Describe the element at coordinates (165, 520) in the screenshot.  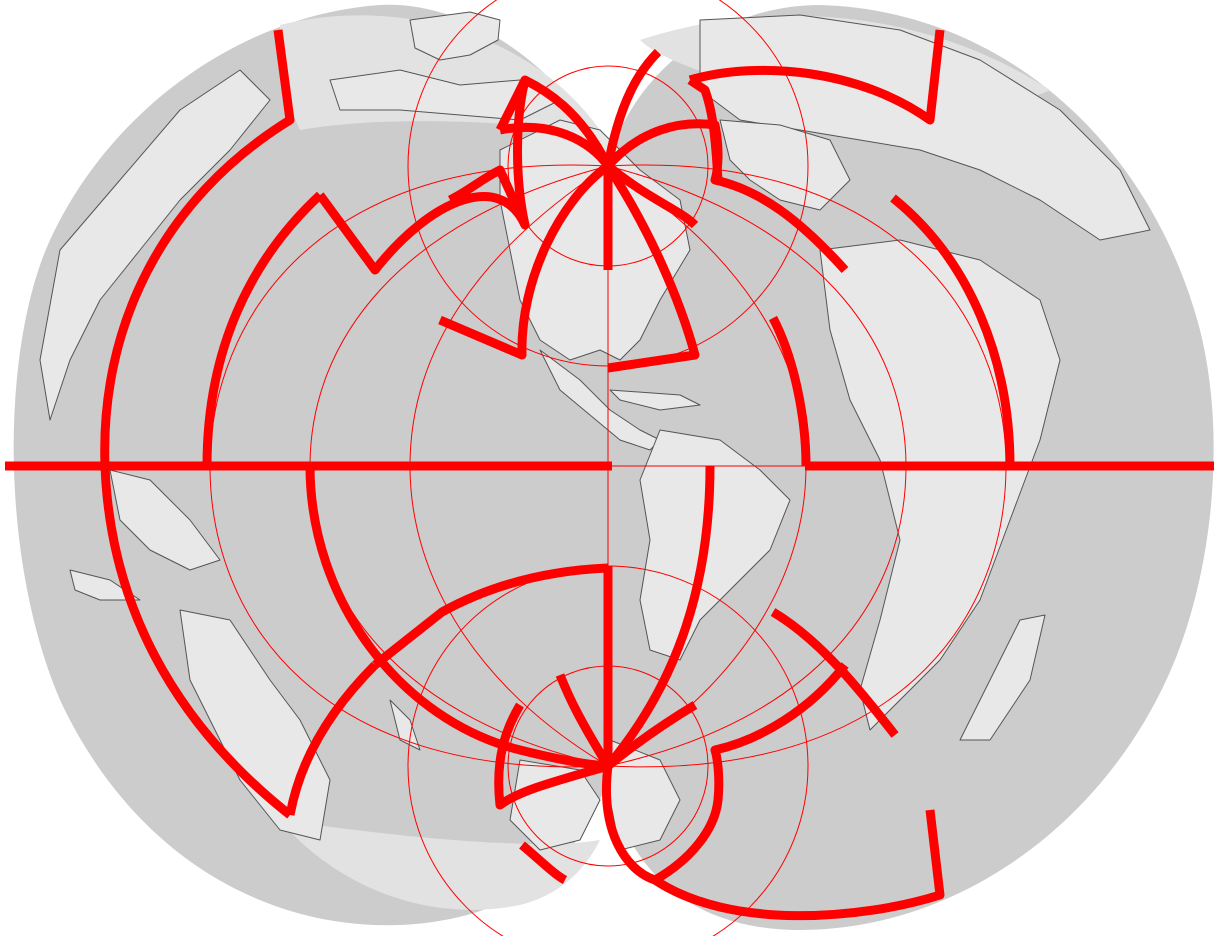
I see `land-southeast-asia` at that location.